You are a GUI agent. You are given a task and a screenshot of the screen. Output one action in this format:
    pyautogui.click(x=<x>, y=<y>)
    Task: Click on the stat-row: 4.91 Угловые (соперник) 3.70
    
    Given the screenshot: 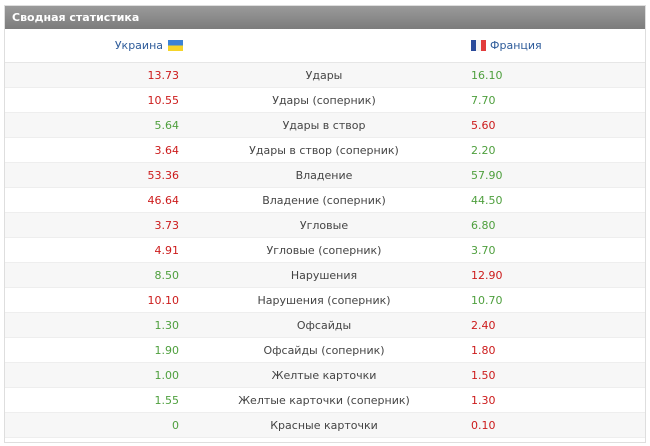 What is the action you would take?
    pyautogui.click(x=325, y=250)
    